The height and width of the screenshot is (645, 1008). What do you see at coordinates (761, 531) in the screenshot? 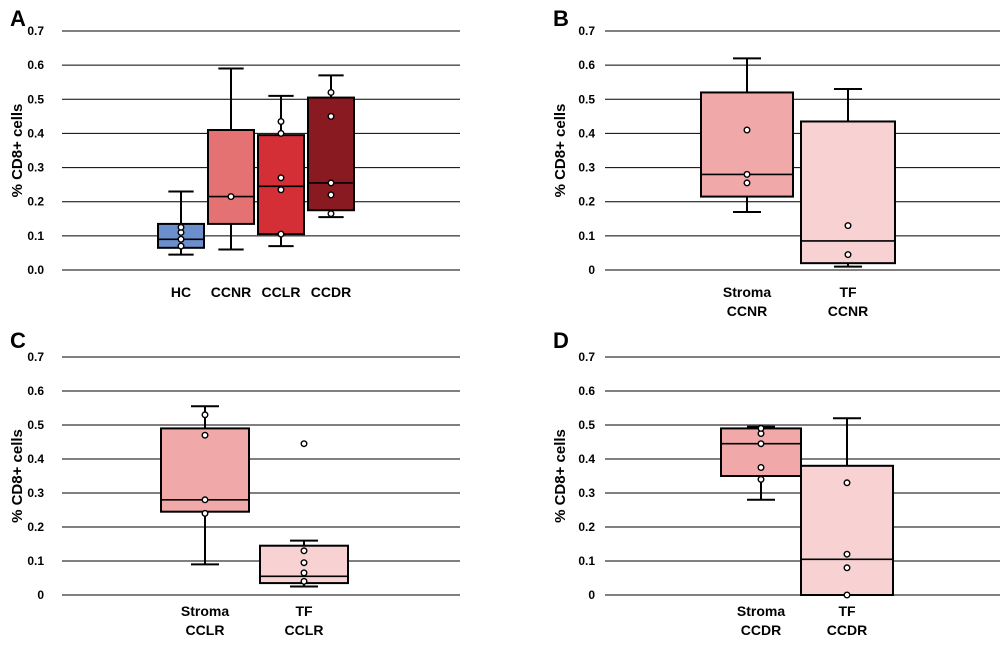
I see `box-stroma-ccdr: Stroma CCDR` at bounding box center [761, 531].